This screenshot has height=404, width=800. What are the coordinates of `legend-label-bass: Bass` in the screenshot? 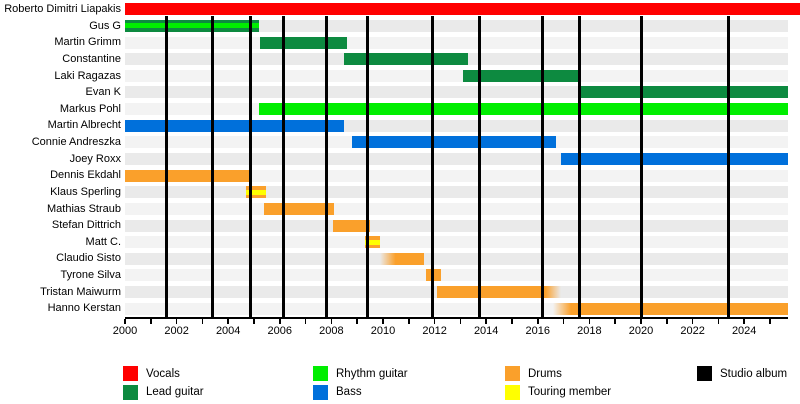 It's located at (349, 392).